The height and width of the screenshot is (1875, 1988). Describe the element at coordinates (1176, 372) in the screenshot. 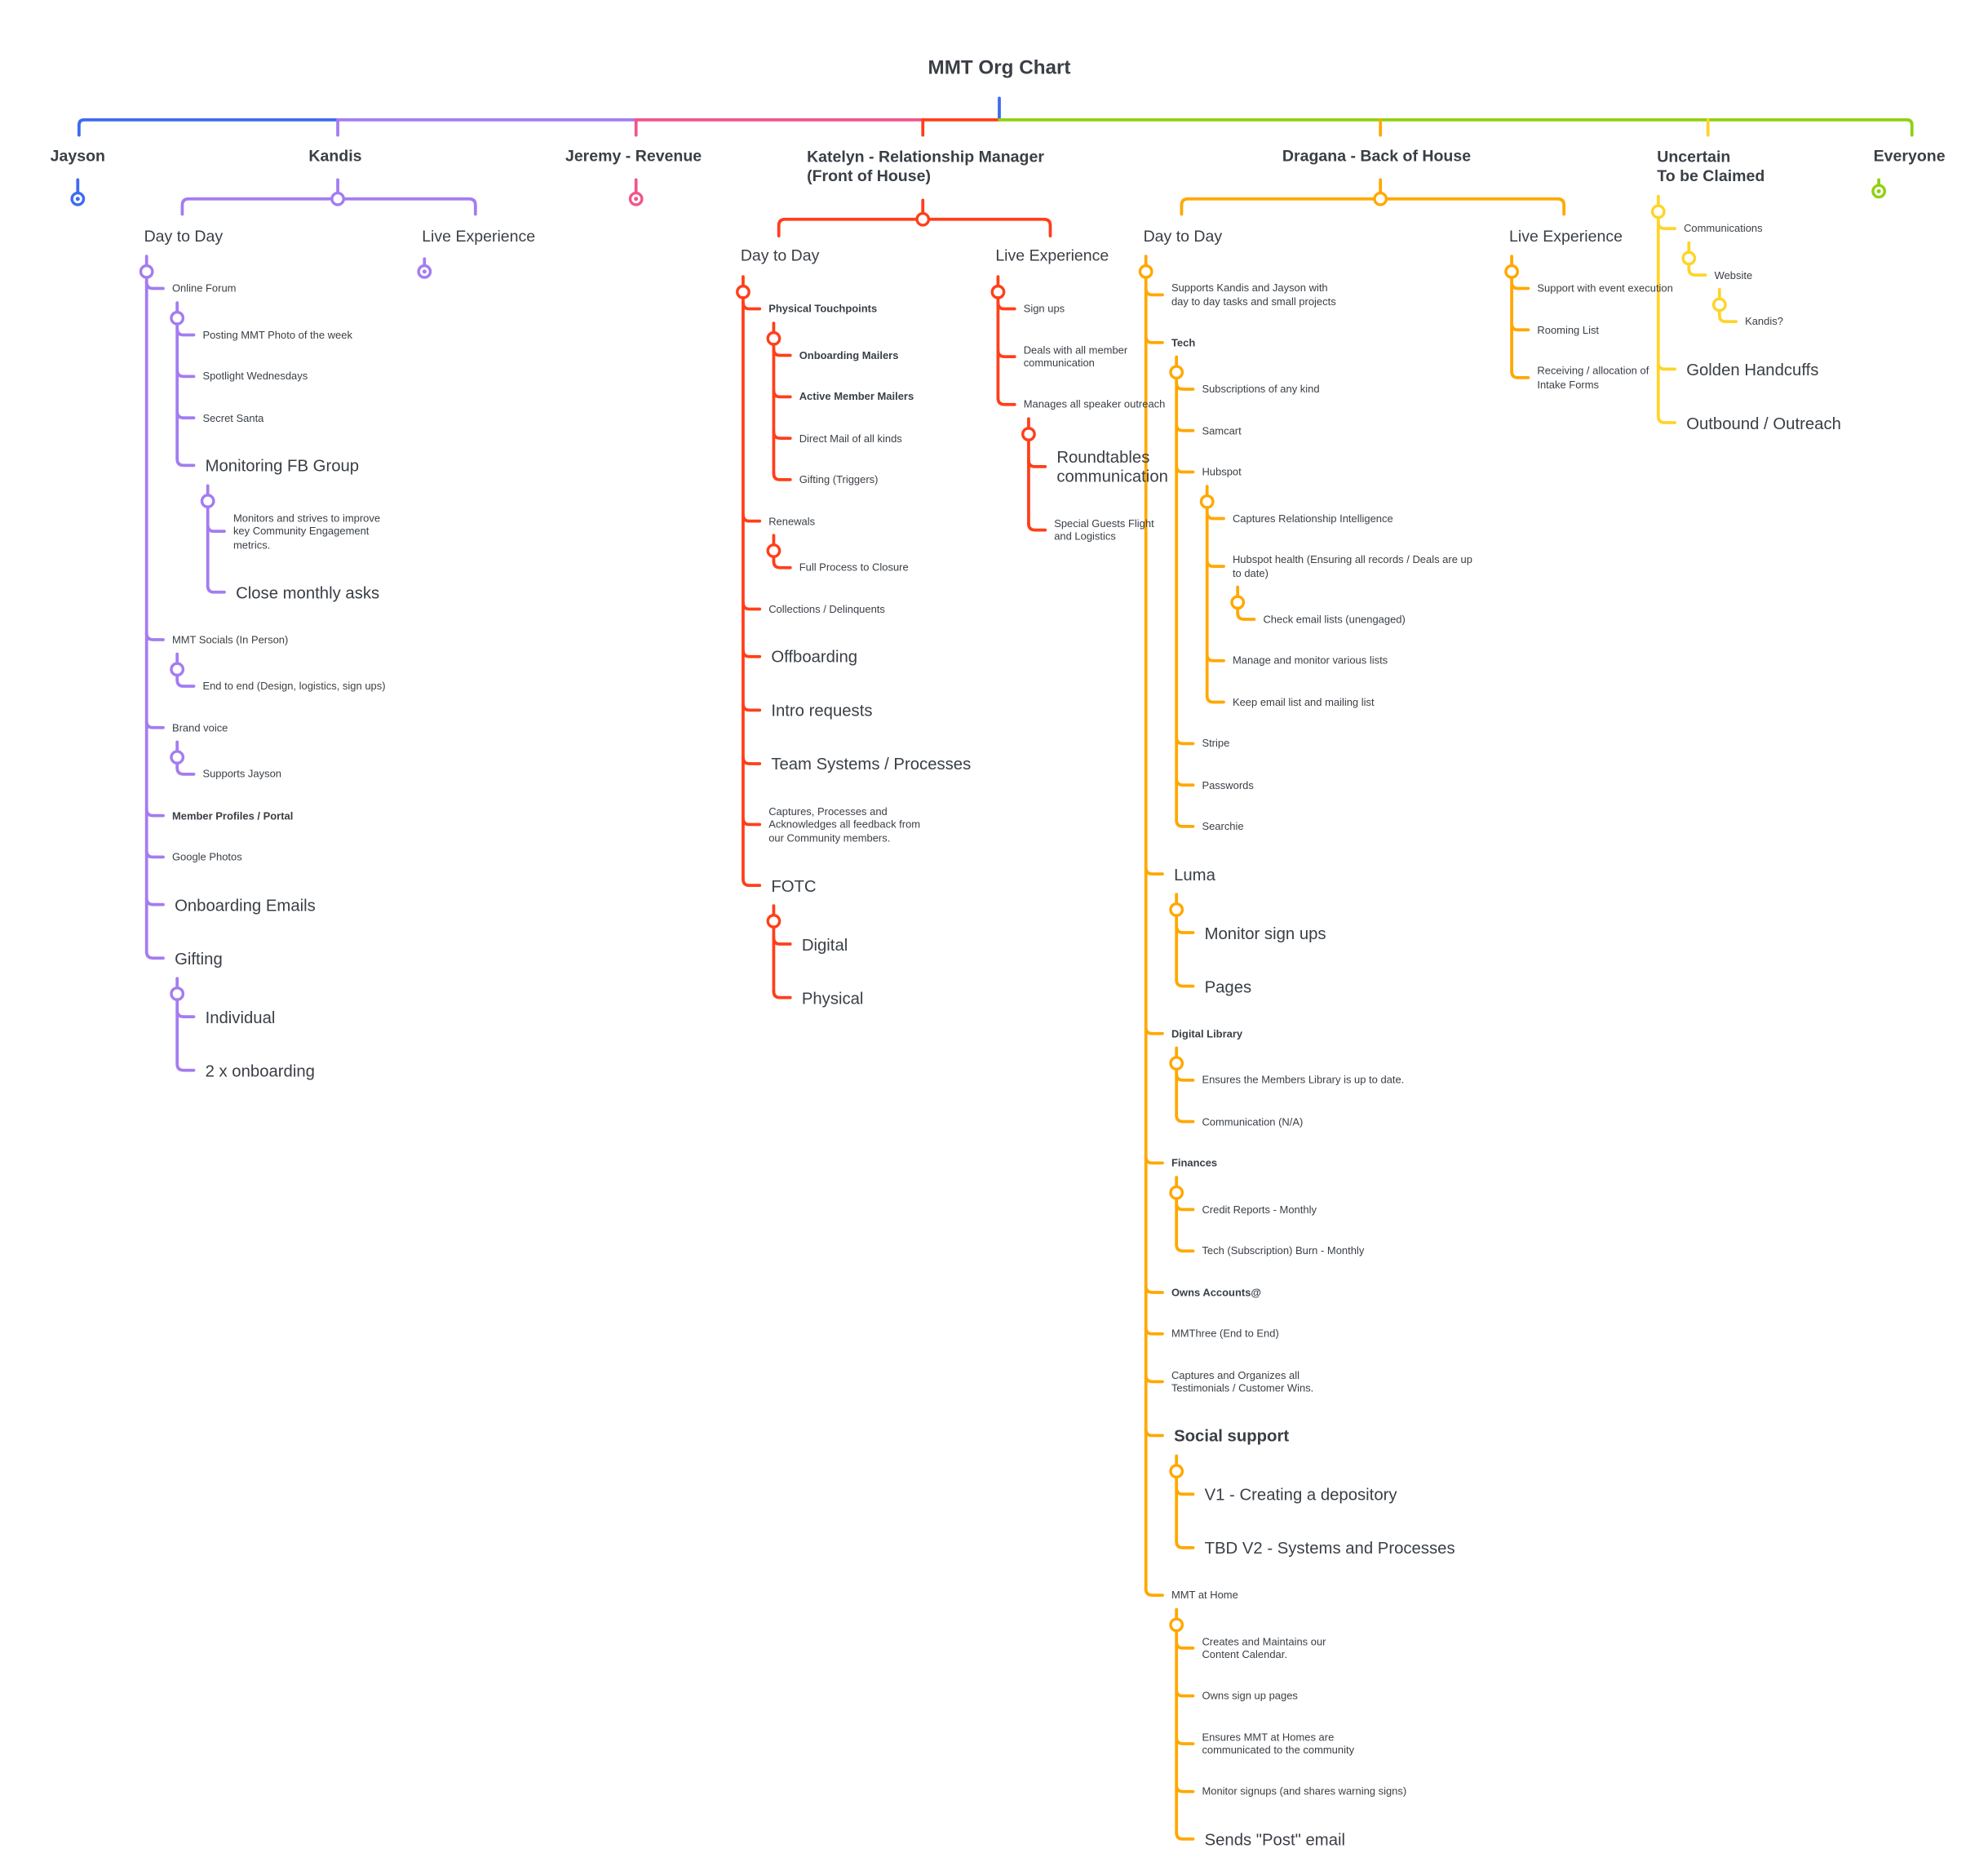

I see `collapse-node-icon` at that location.